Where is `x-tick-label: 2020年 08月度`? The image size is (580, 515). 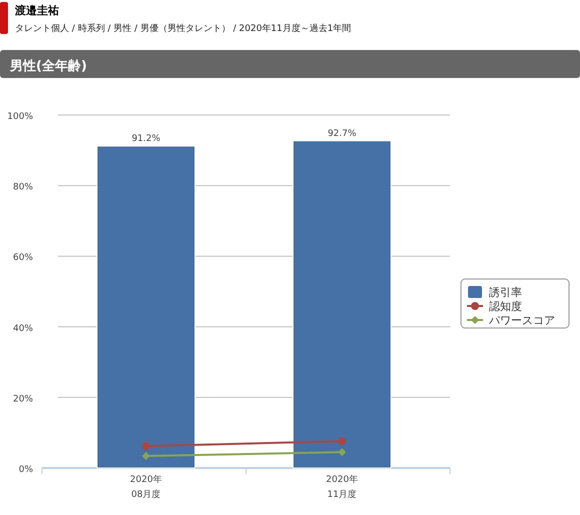 x-tick-label: 2020年 08月度 is located at coordinates (146, 487).